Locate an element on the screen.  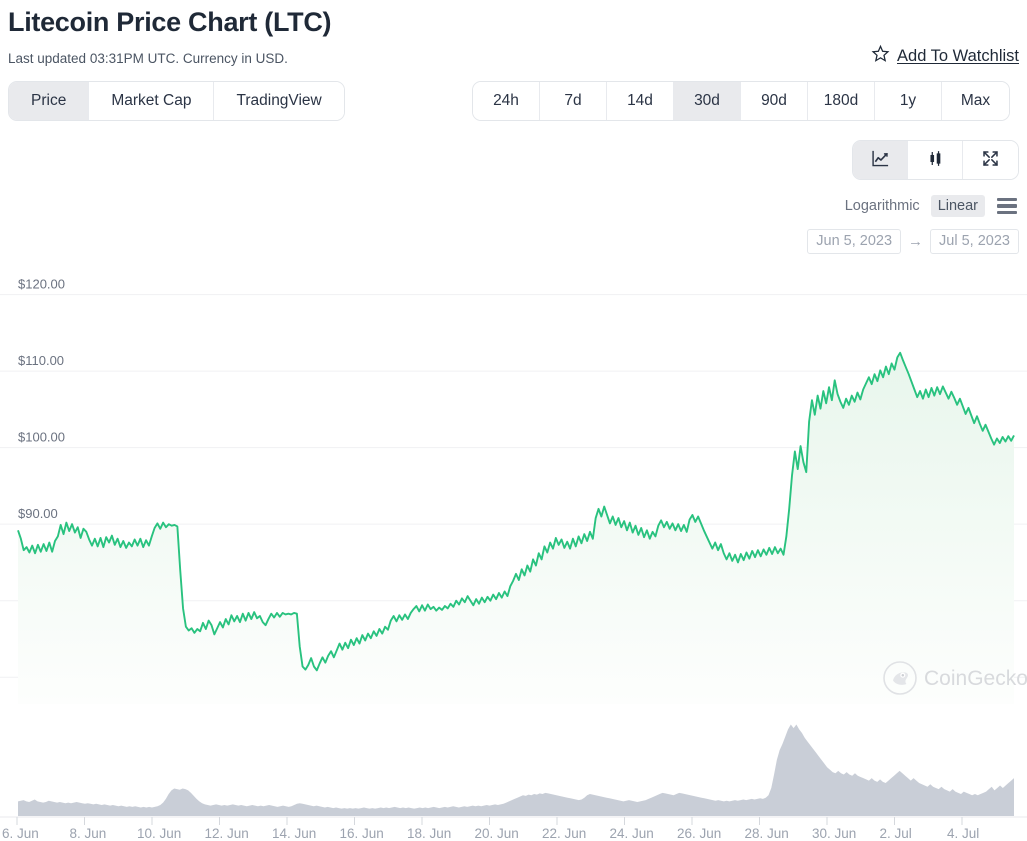
timeframe-7d: 7d is located at coordinates (573, 101).